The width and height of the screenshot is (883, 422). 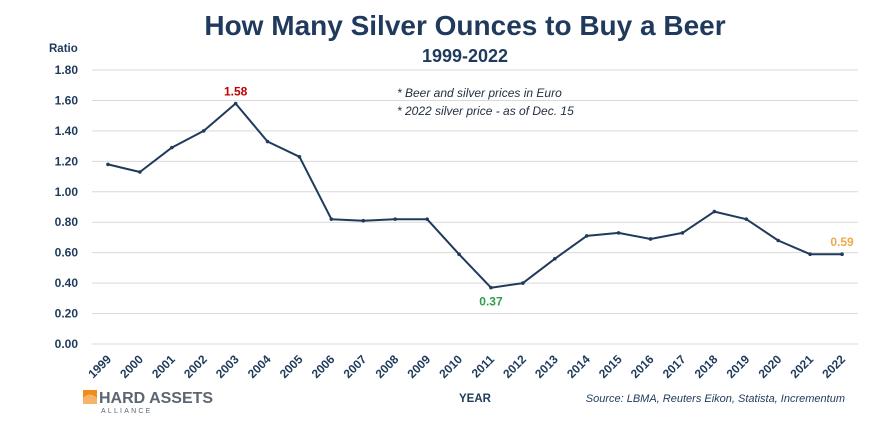 What do you see at coordinates (801, 366) in the screenshot?
I see `x-tick-label: 2021` at bounding box center [801, 366].